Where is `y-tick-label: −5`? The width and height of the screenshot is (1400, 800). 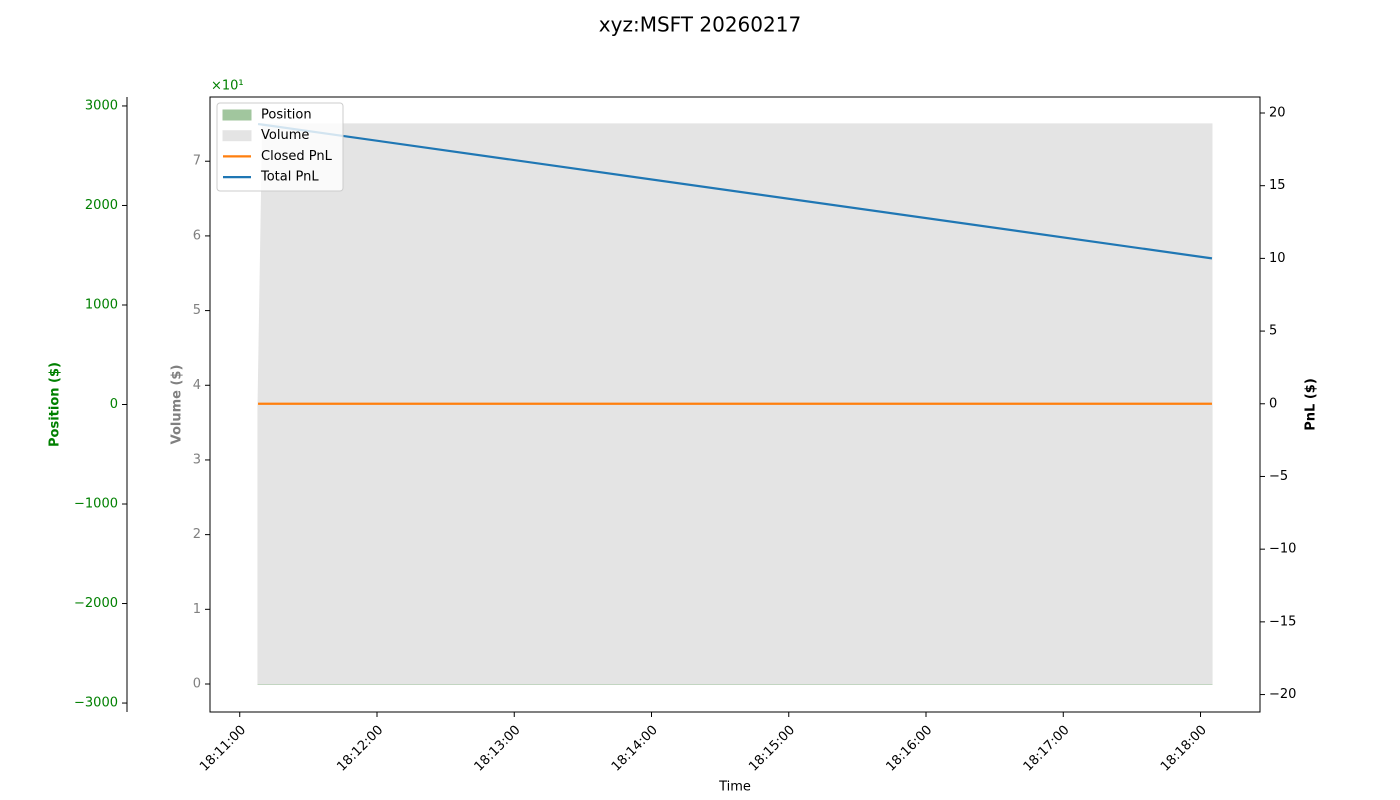 y-tick-label: −5 is located at coordinates (1278, 476).